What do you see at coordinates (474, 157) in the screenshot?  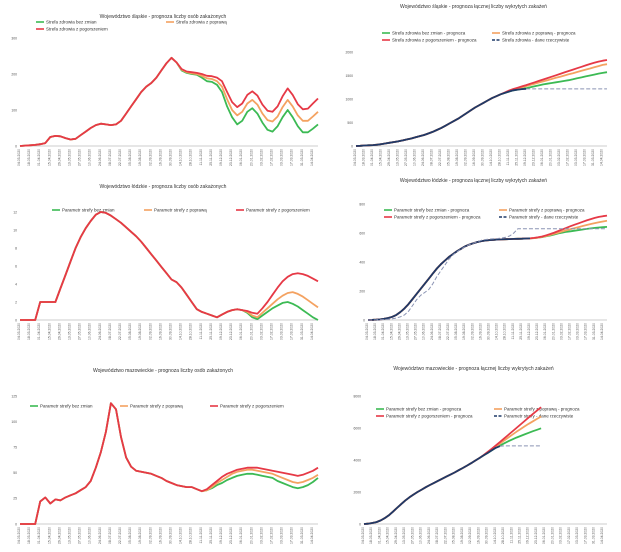 I see `x-tick-label: 16.09.2020` at bounding box center [474, 157].